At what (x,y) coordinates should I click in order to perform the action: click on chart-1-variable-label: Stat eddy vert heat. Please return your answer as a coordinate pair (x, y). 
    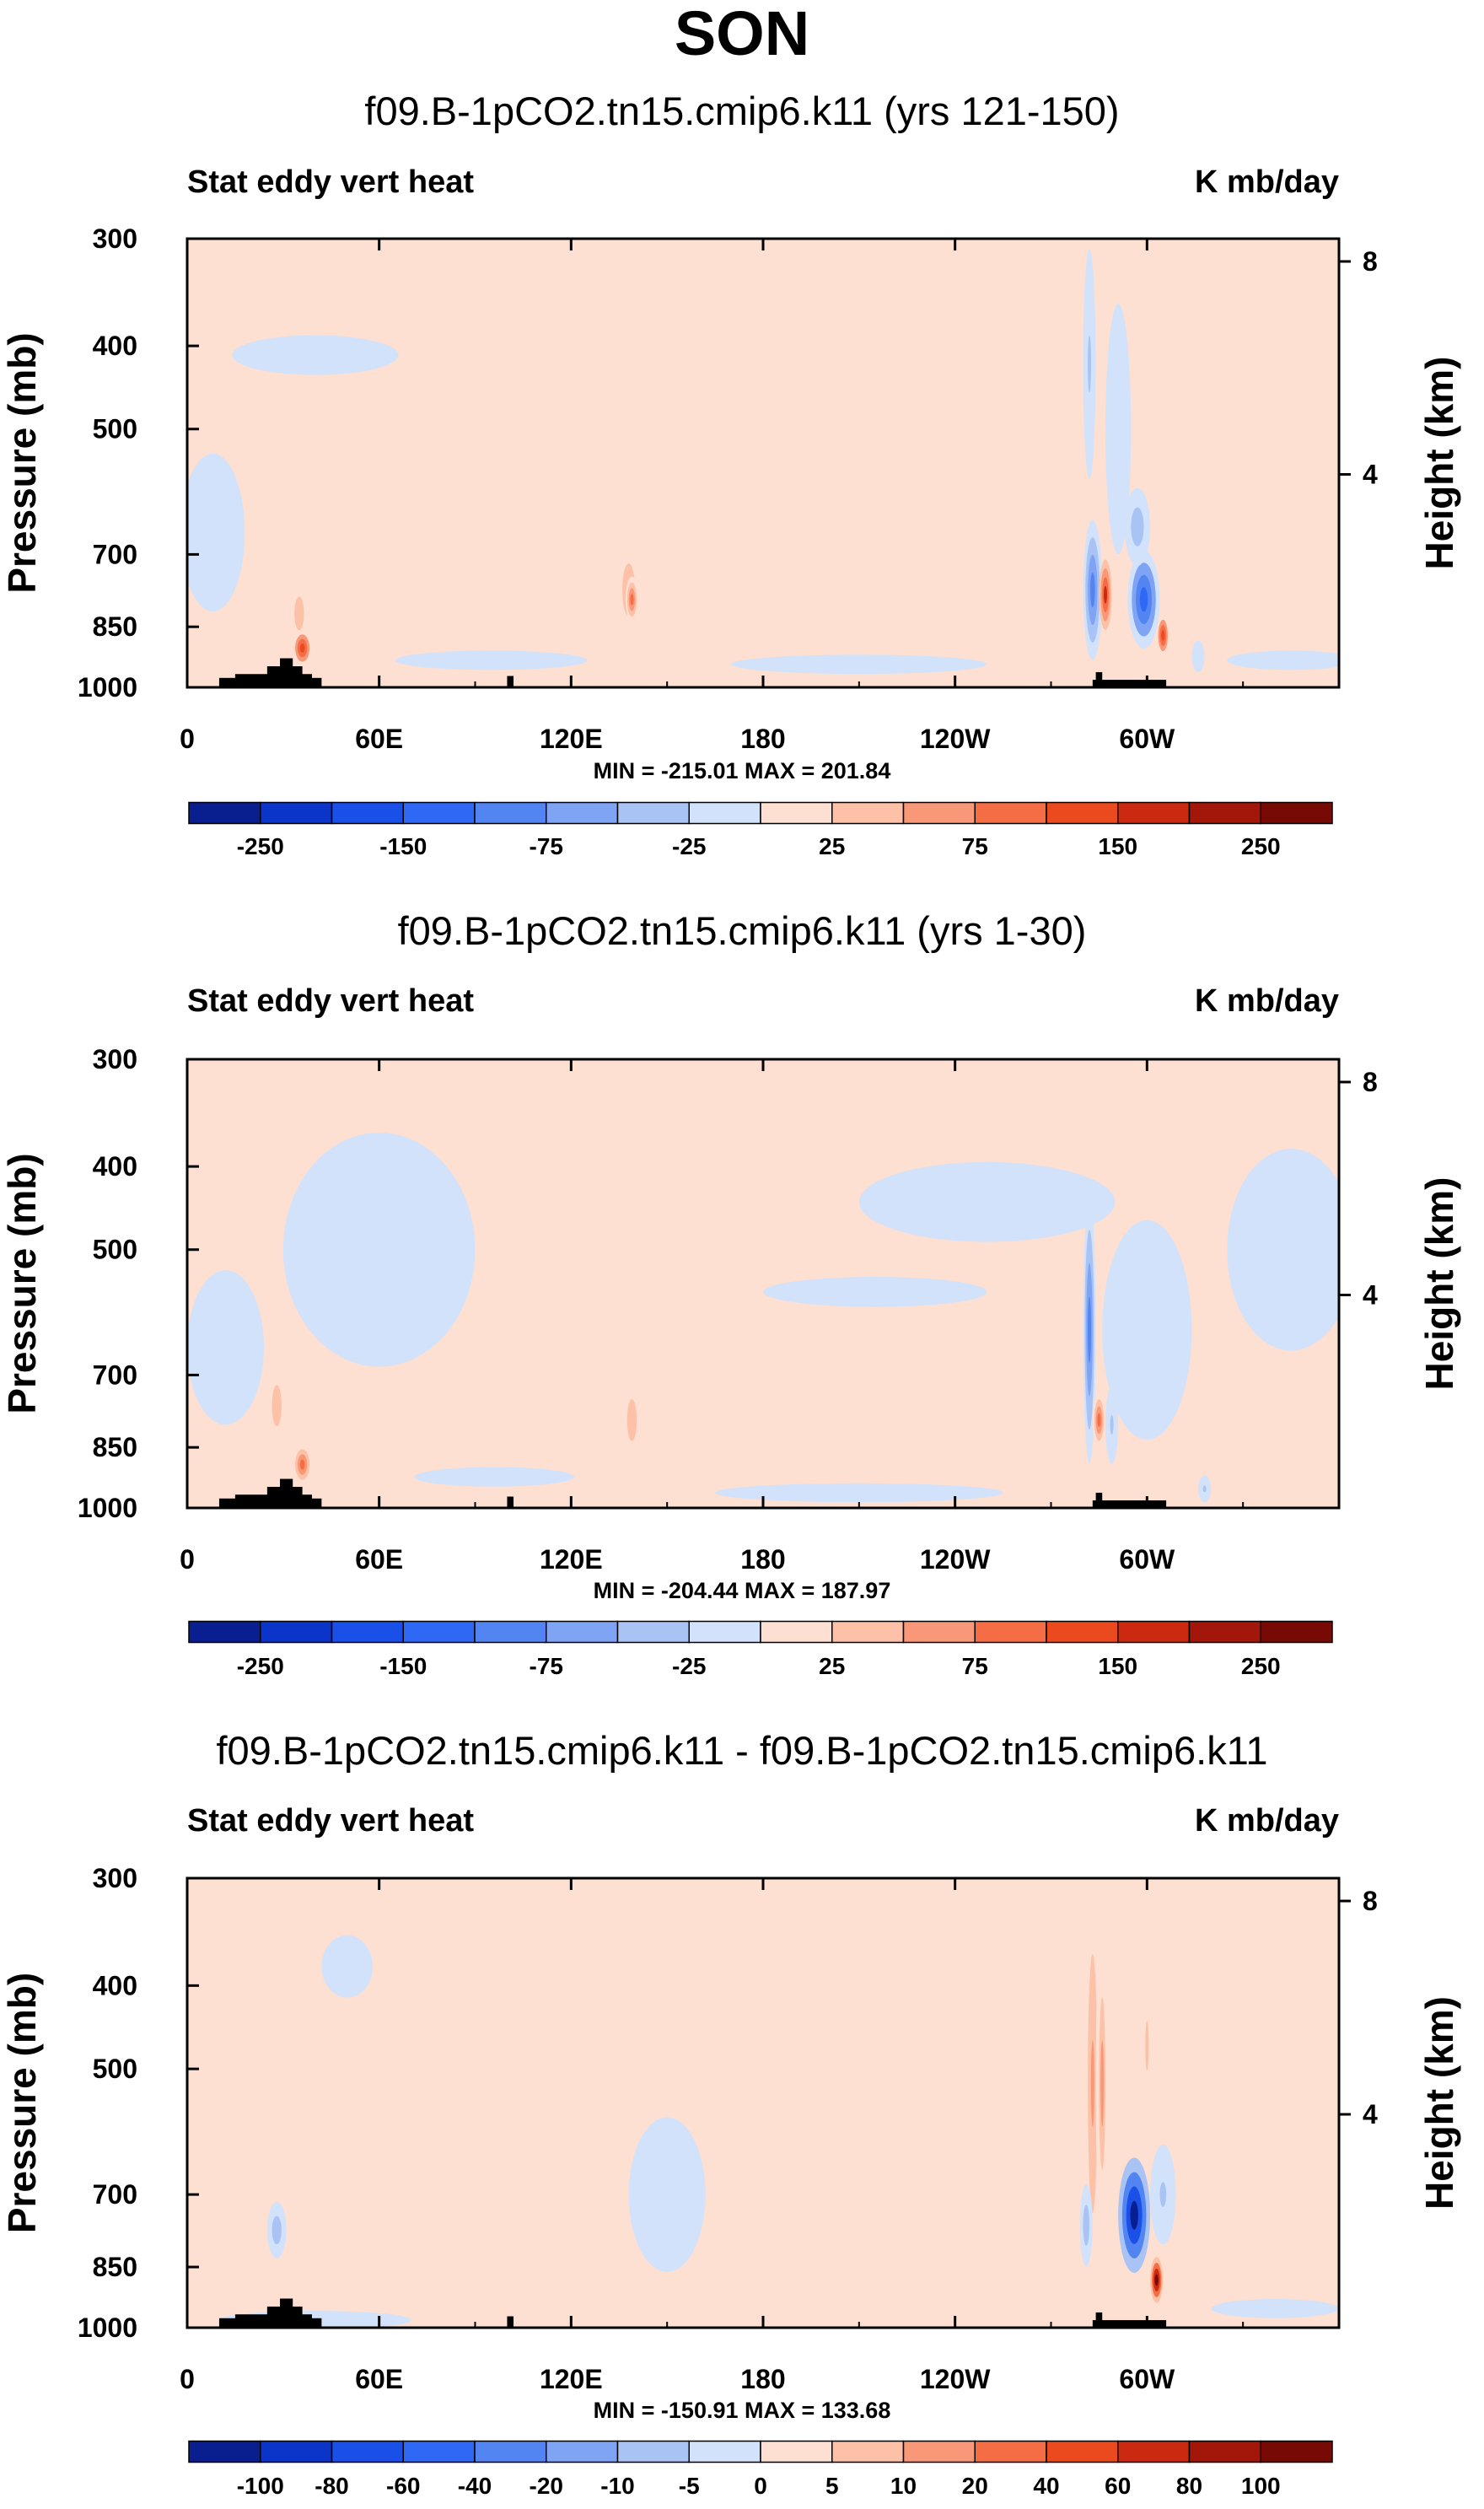
    Looking at the image, I should click on (330, 182).